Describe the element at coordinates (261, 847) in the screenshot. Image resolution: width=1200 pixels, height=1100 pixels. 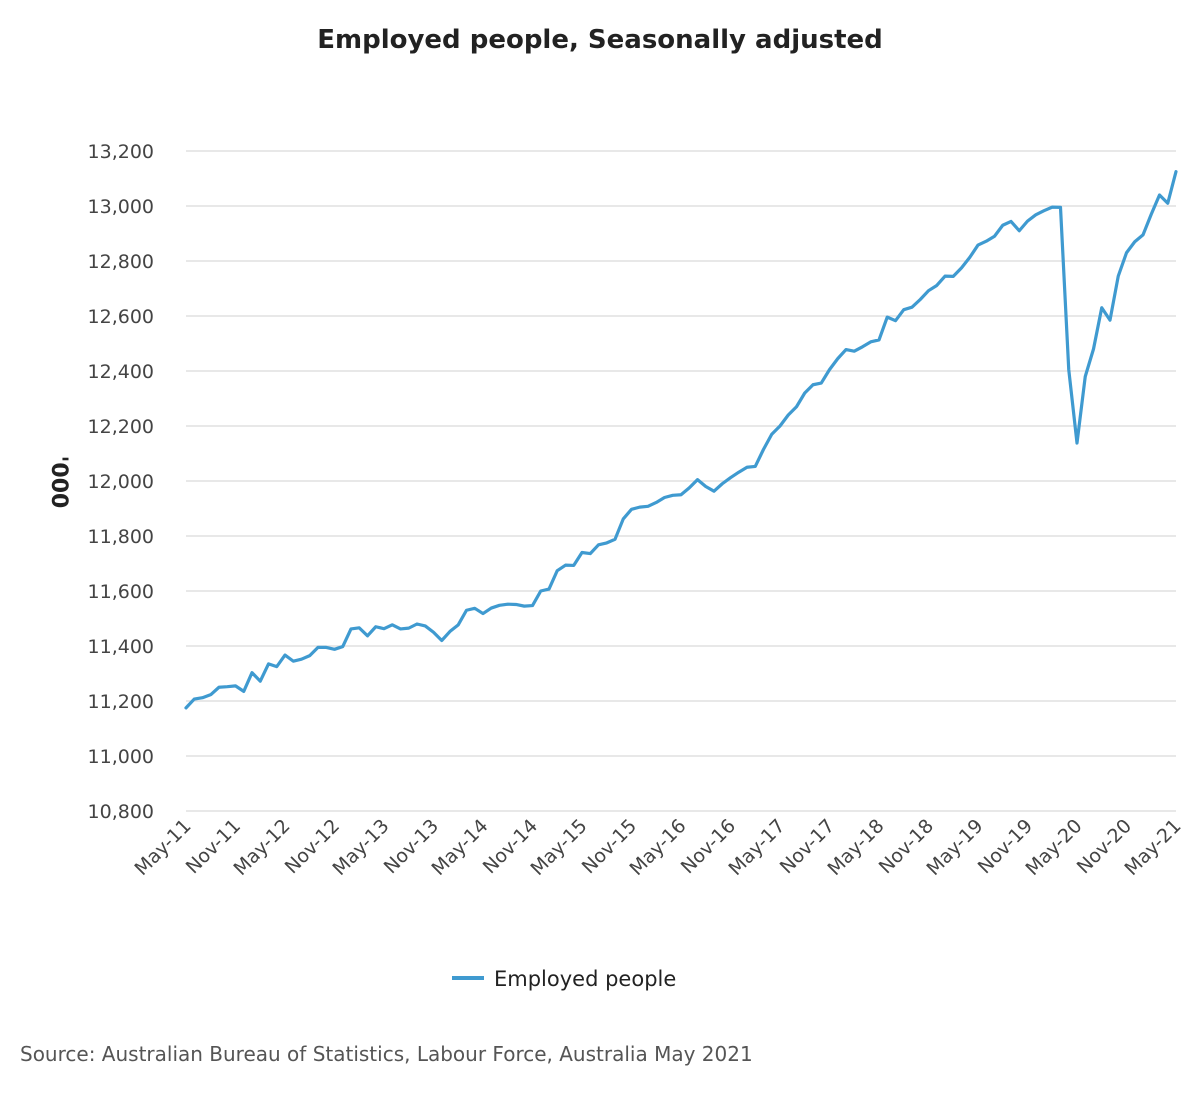
I see `x-tick-label: May-12` at that location.